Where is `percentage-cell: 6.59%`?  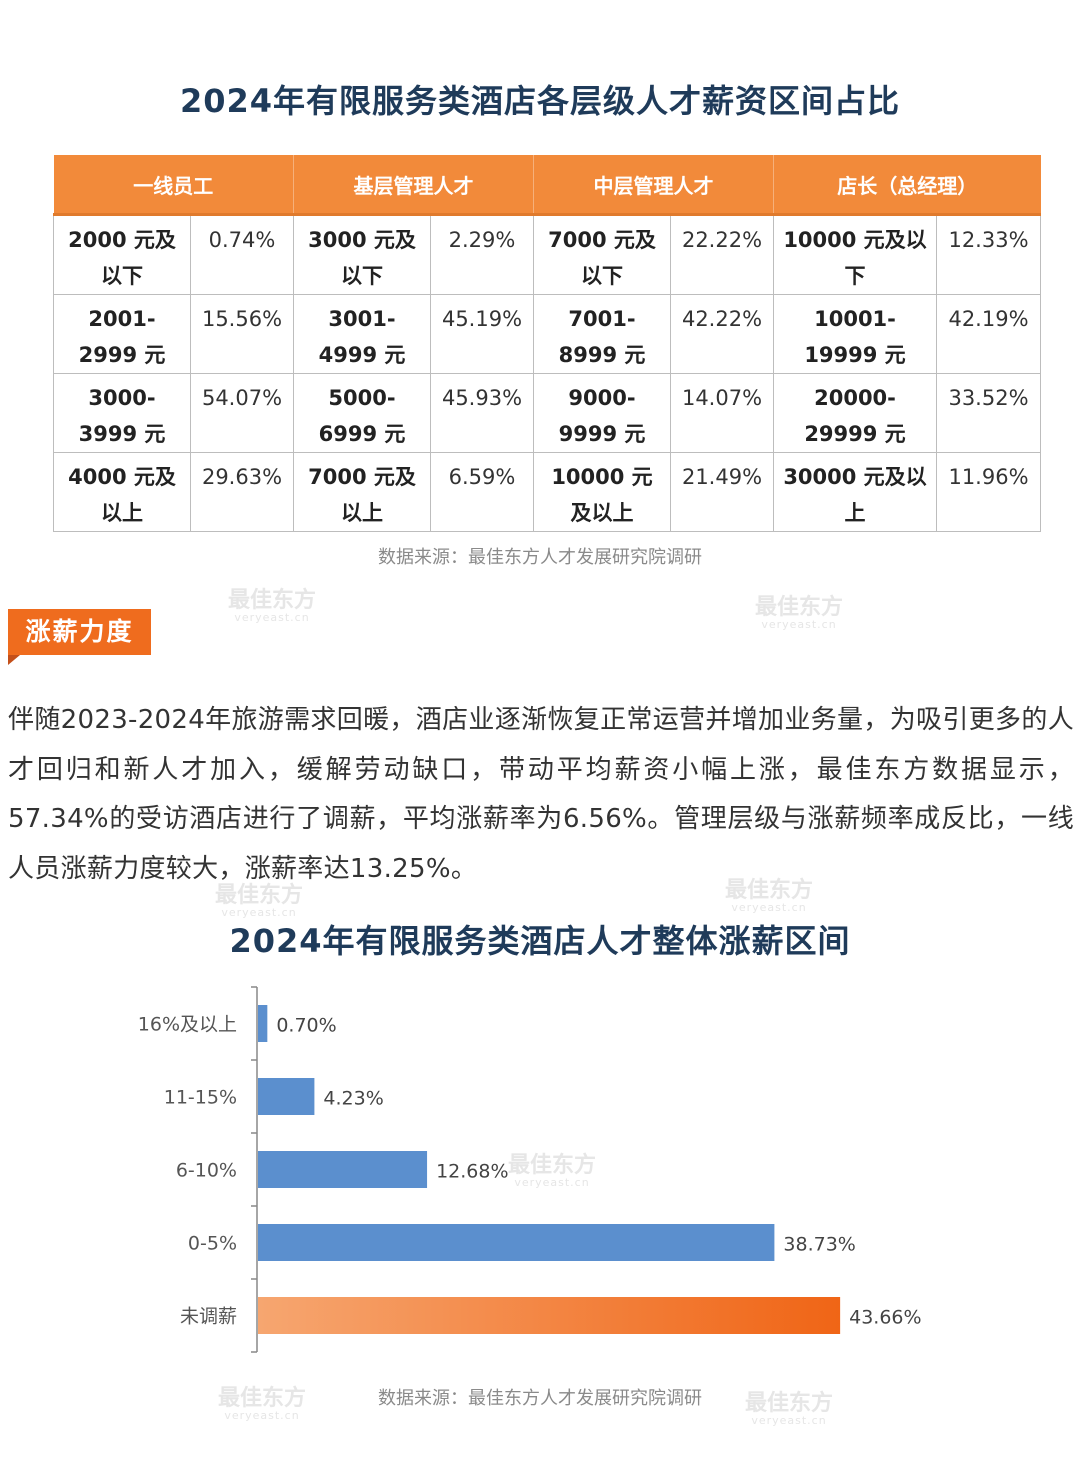
percentage-cell: 6.59% is located at coordinates (482, 492).